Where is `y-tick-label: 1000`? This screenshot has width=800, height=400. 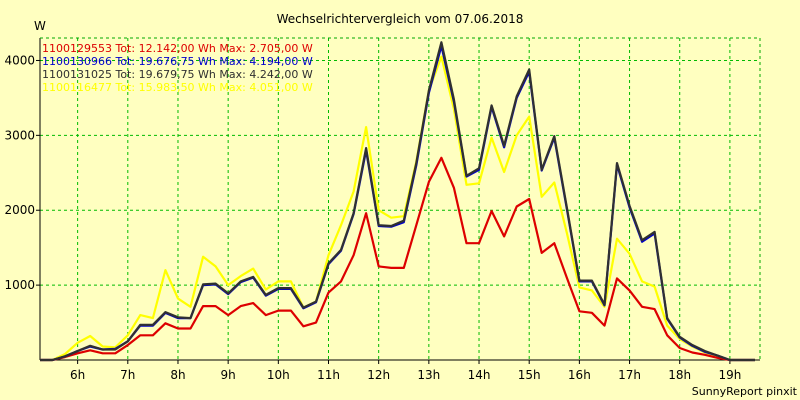
y-tick-label: 1000 is located at coordinates (19, 285).